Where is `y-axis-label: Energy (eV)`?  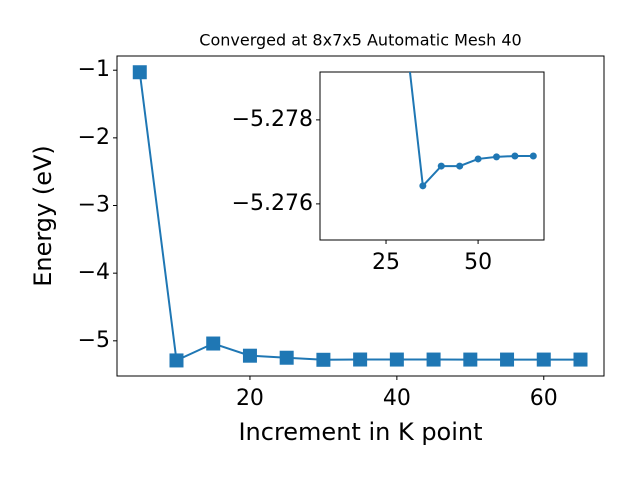
y-axis-label: Energy (eV) is located at coordinates (43, 216).